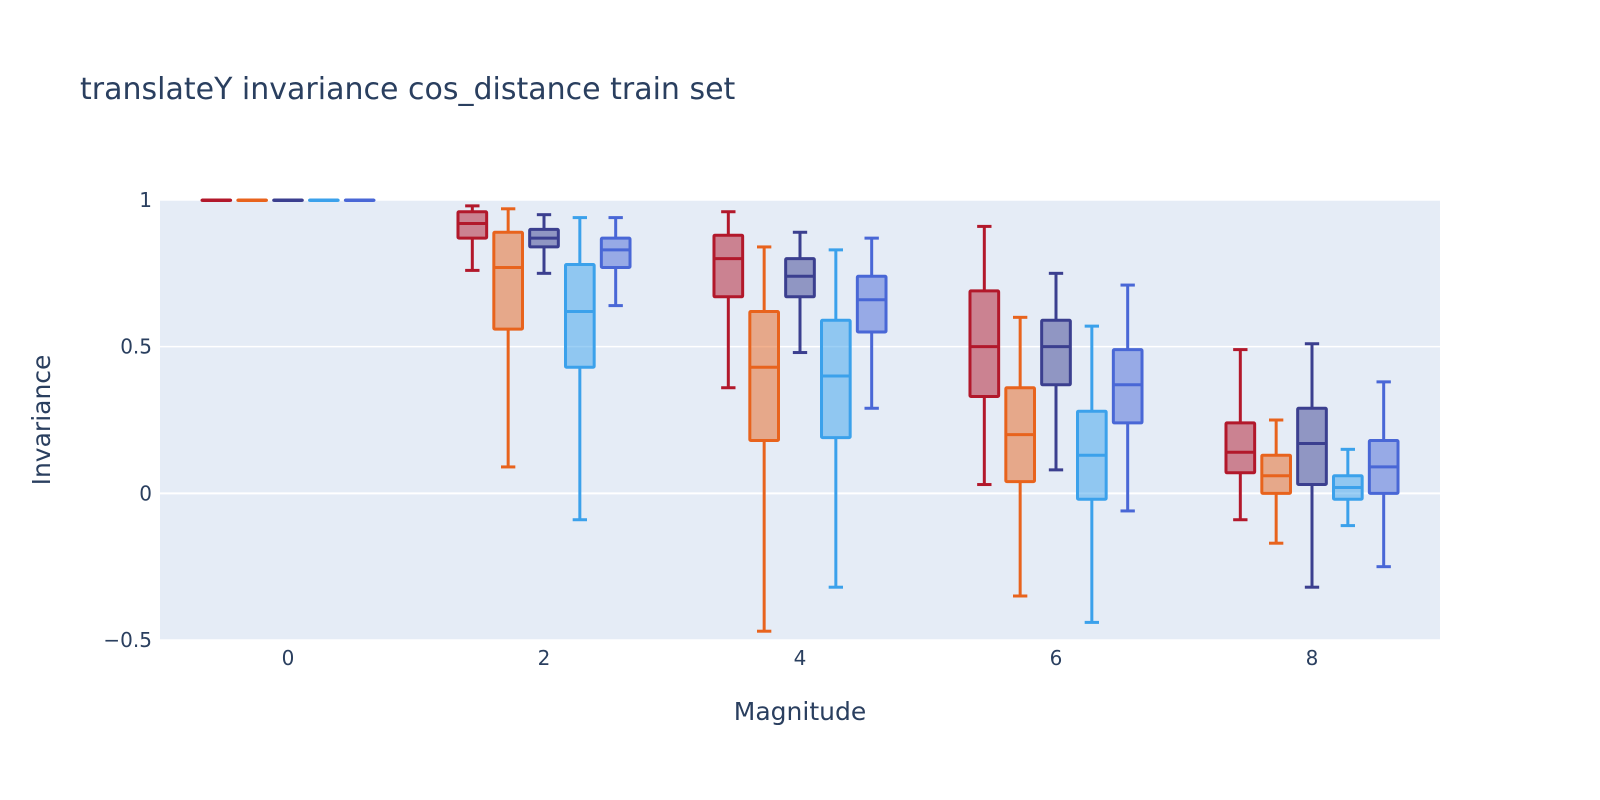 Image resolution: width=1600 pixels, height=800 pixels. What do you see at coordinates (41, 420) in the screenshot?
I see `y-axis-title: Invariance` at bounding box center [41, 420].